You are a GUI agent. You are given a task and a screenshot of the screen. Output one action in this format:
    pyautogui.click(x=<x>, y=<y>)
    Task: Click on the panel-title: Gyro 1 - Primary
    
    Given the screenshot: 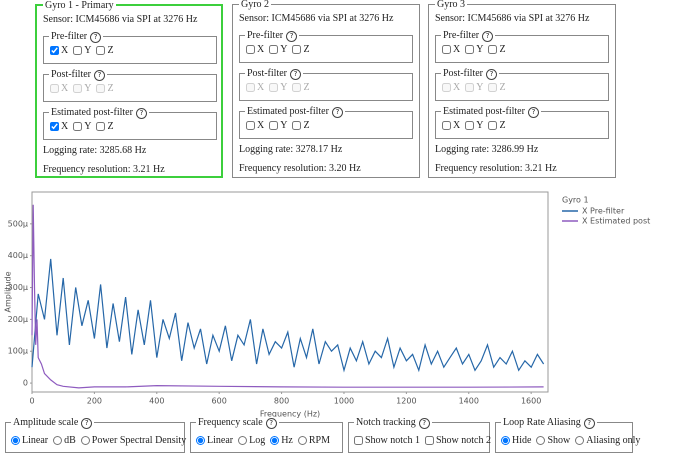 What is the action you would take?
    pyautogui.click(x=79, y=5)
    